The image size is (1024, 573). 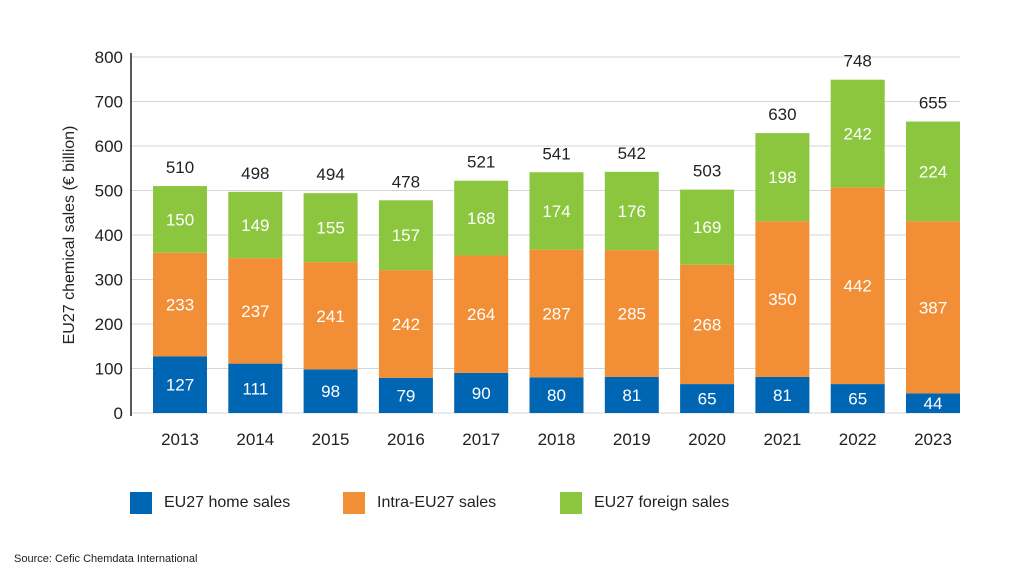 What do you see at coordinates (106, 559) in the screenshot?
I see `source-note: Source: Cefic Chemdata International` at bounding box center [106, 559].